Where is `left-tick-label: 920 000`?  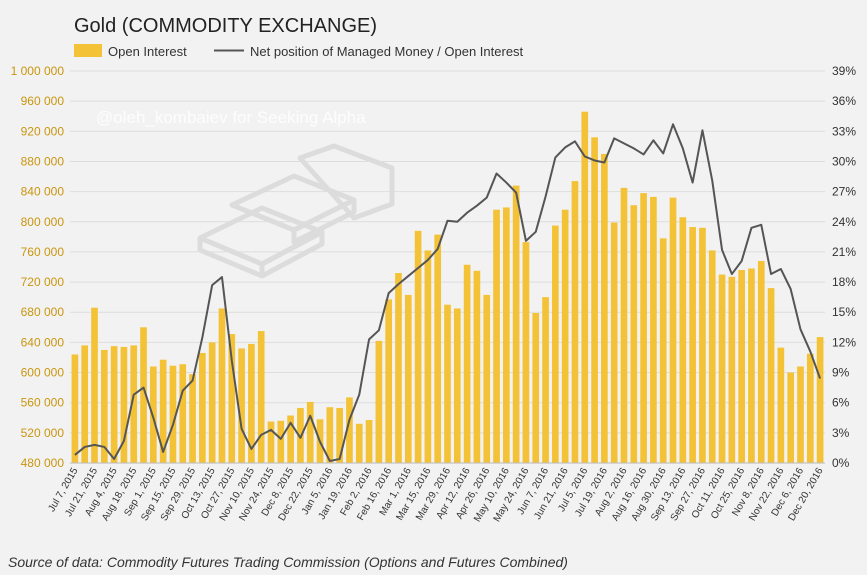
left-tick-label: 920 000 is located at coordinates (43, 131).